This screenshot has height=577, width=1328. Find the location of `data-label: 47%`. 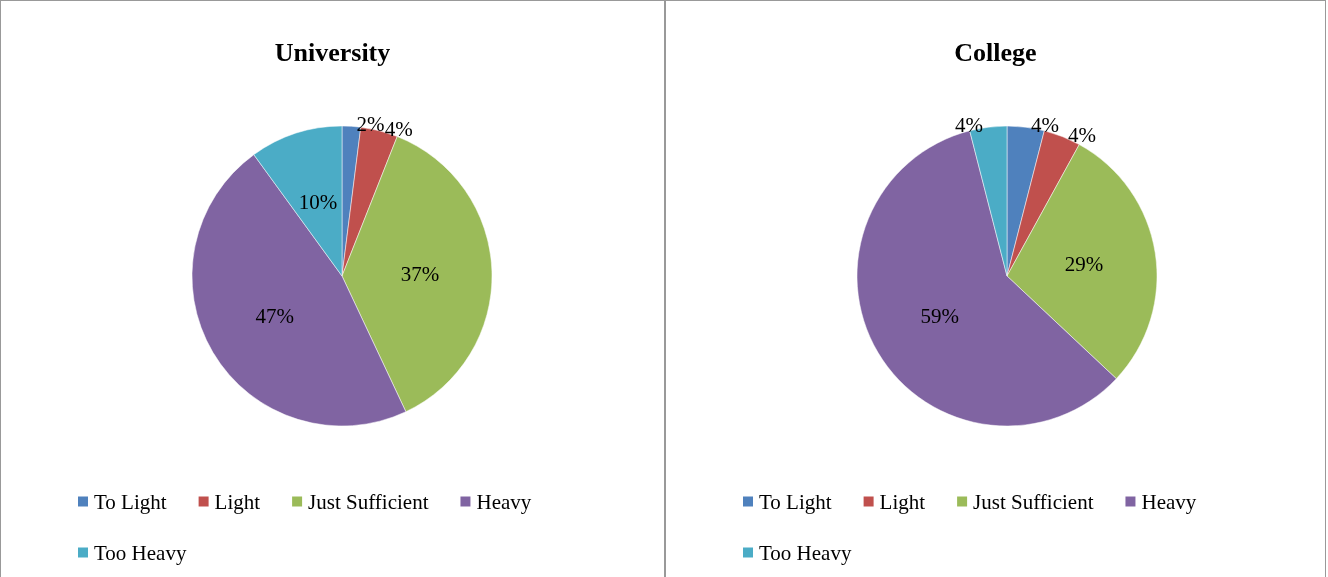

data-label: 47% is located at coordinates (275, 315).